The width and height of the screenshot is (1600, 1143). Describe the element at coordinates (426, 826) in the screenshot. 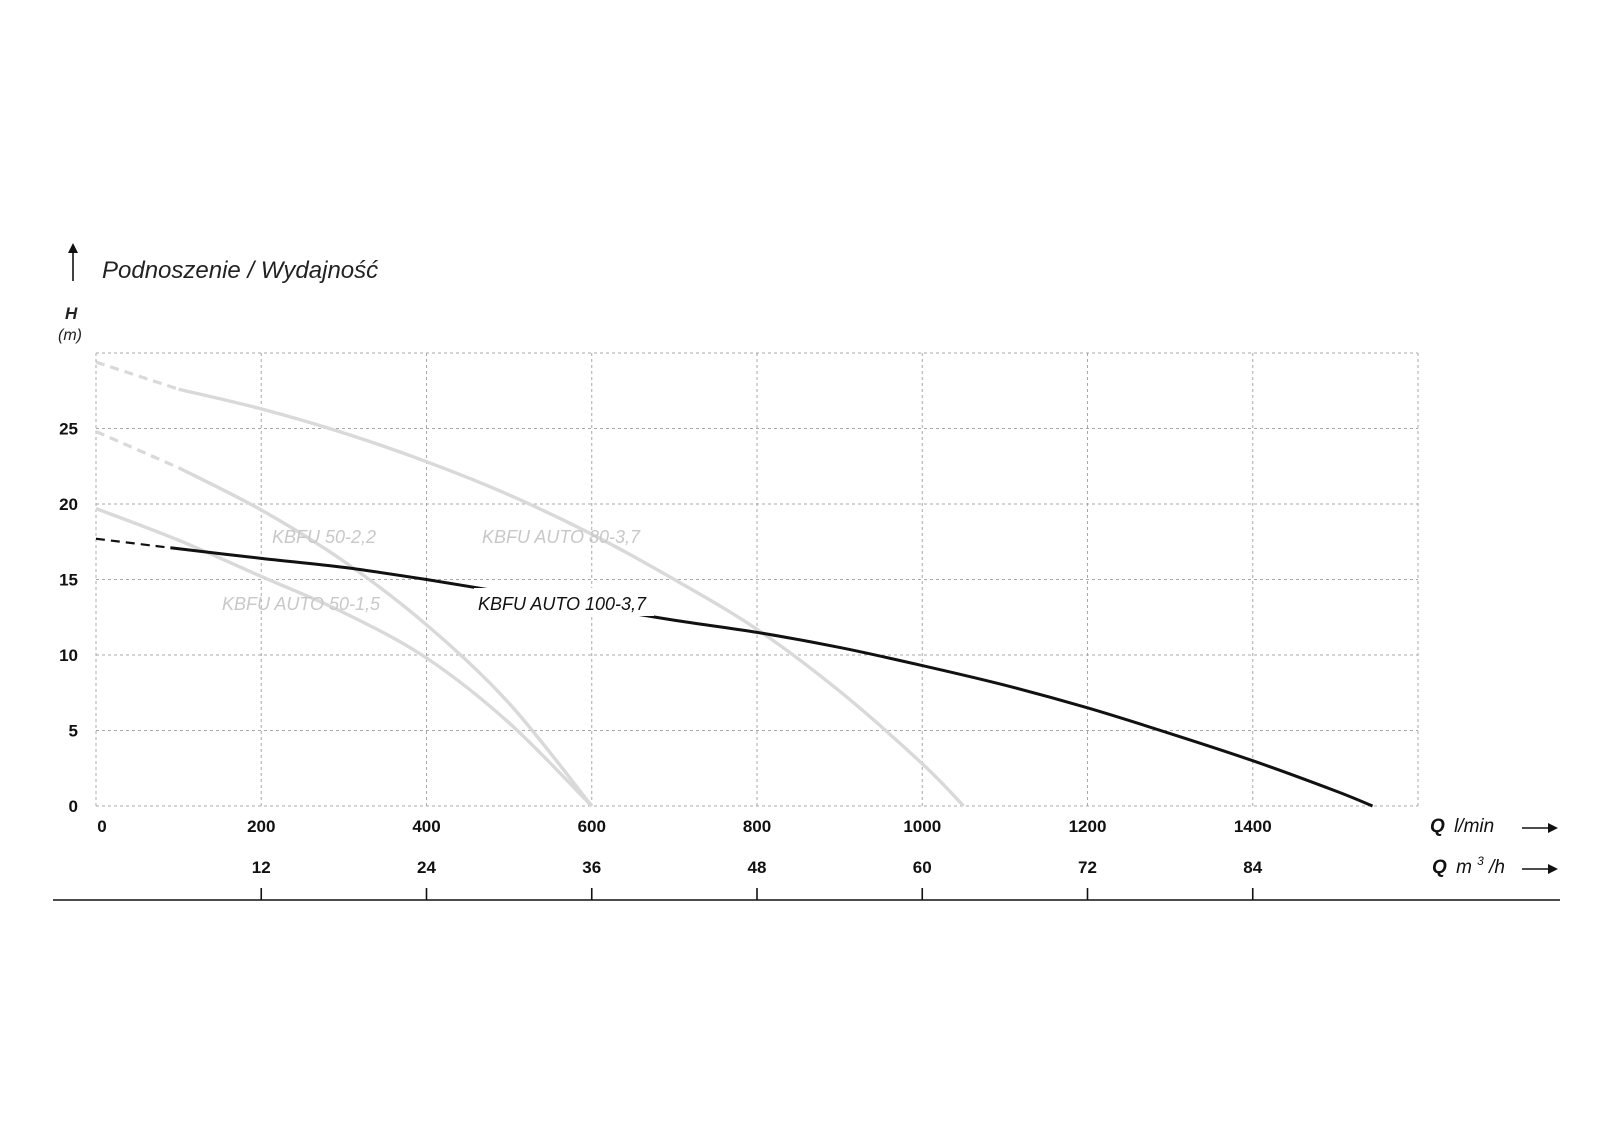

I see `x-tick-label: 400` at that location.